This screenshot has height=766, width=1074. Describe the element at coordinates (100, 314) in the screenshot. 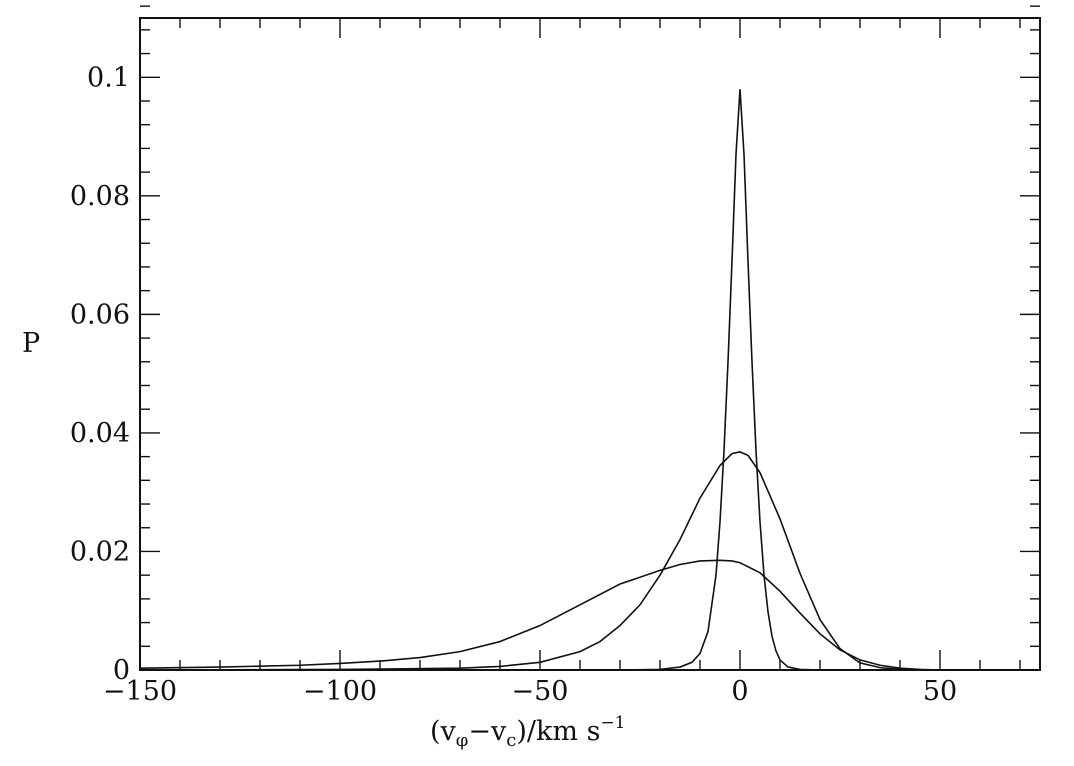

I see `y-tick-label: 0.06` at that location.